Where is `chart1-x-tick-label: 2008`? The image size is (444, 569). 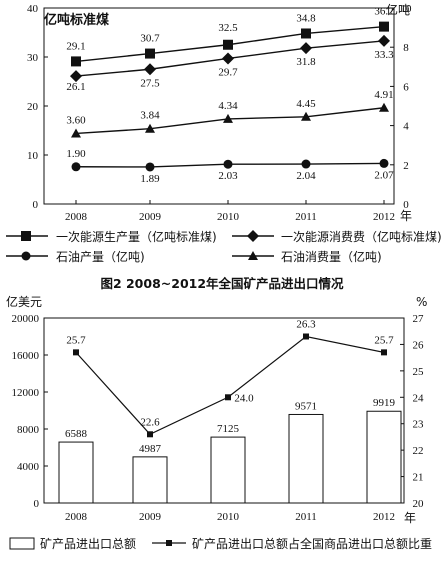 chart1-x-tick-label: 2008 is located at coordinates (76, 217).